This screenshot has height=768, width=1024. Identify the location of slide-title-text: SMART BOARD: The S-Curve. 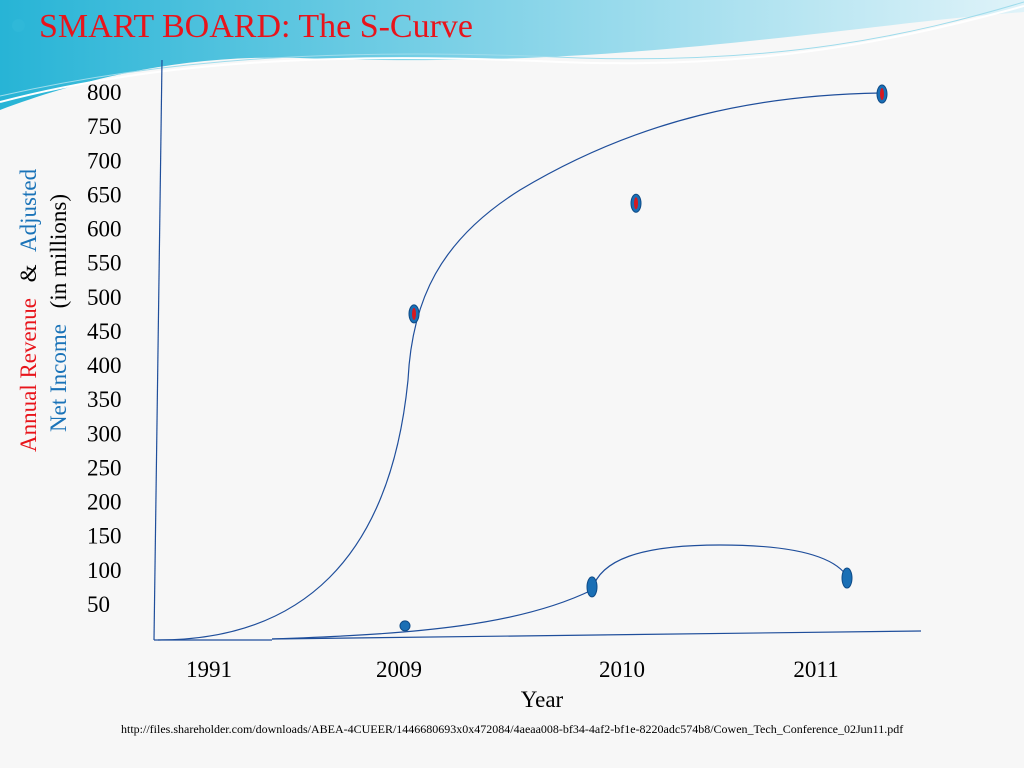
(256, 26).